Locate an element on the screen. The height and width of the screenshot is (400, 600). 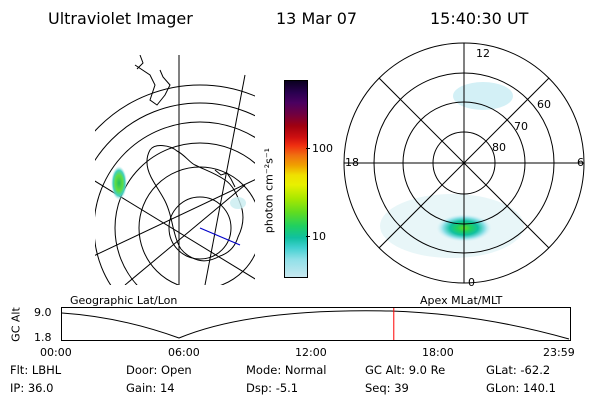
mlat-label-60: 60 is located at coordinates (544, 104).